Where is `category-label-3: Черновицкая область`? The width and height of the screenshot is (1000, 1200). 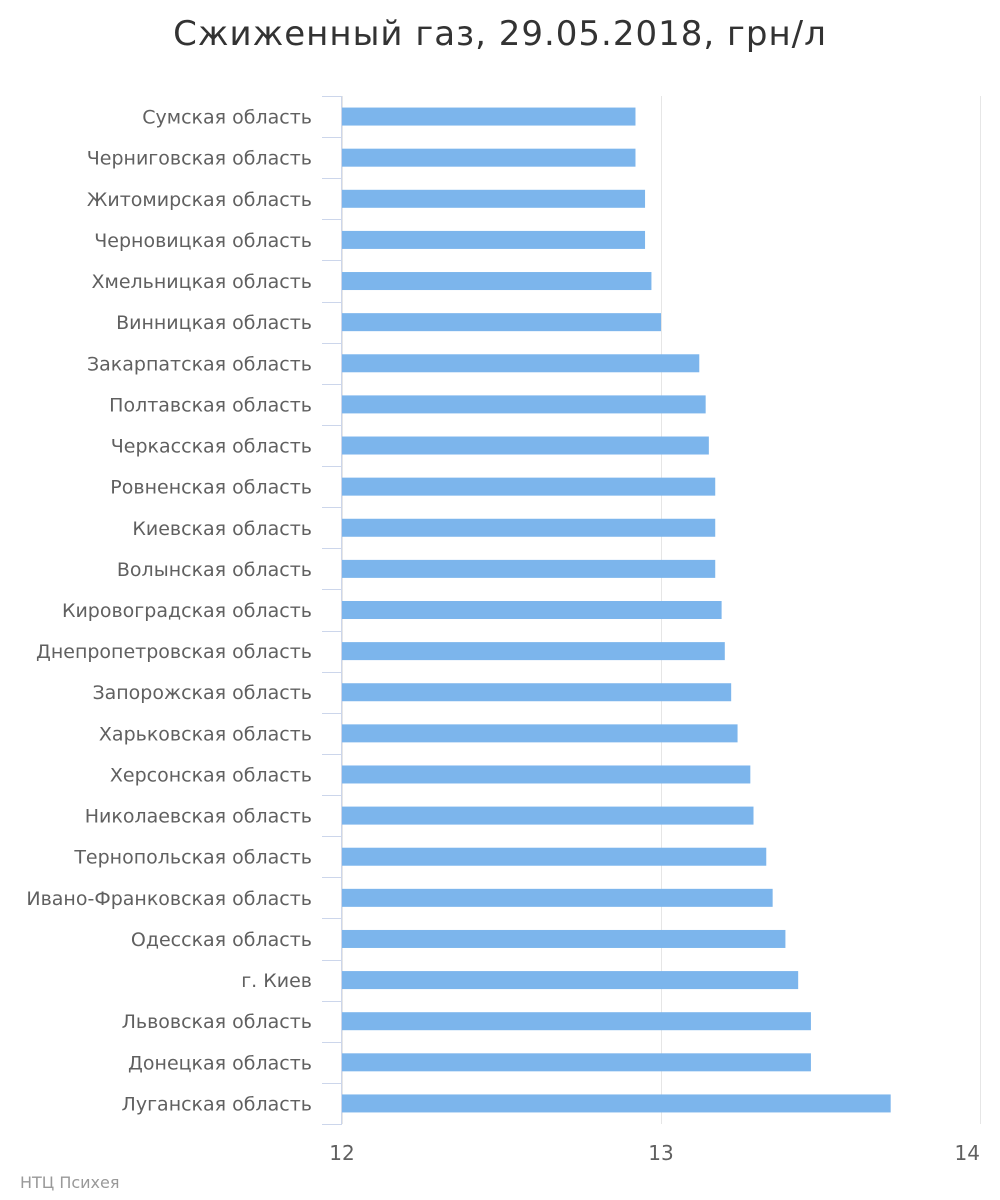 category-label-3: Черновицкая область is located at coordinates (203, 241).